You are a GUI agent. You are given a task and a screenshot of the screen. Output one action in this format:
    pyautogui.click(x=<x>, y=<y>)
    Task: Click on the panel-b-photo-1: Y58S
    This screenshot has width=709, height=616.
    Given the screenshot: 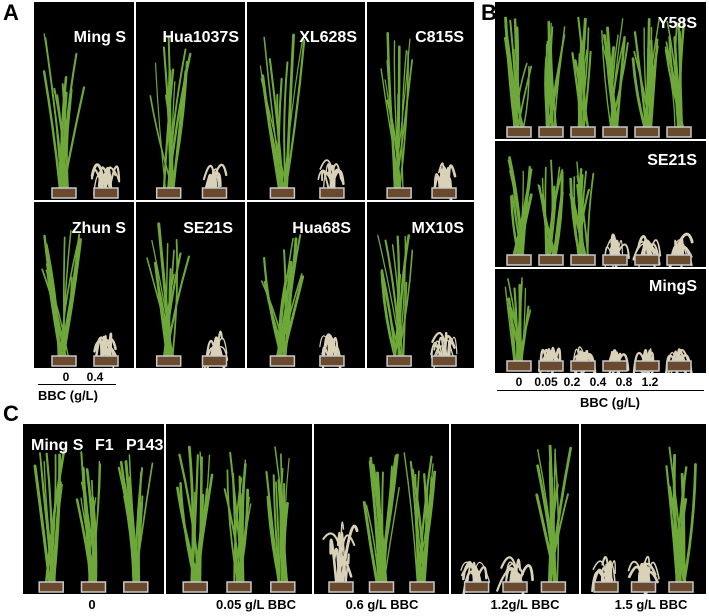 What is the action you would take?
    pyautogui.click(x=600, y=70)
    